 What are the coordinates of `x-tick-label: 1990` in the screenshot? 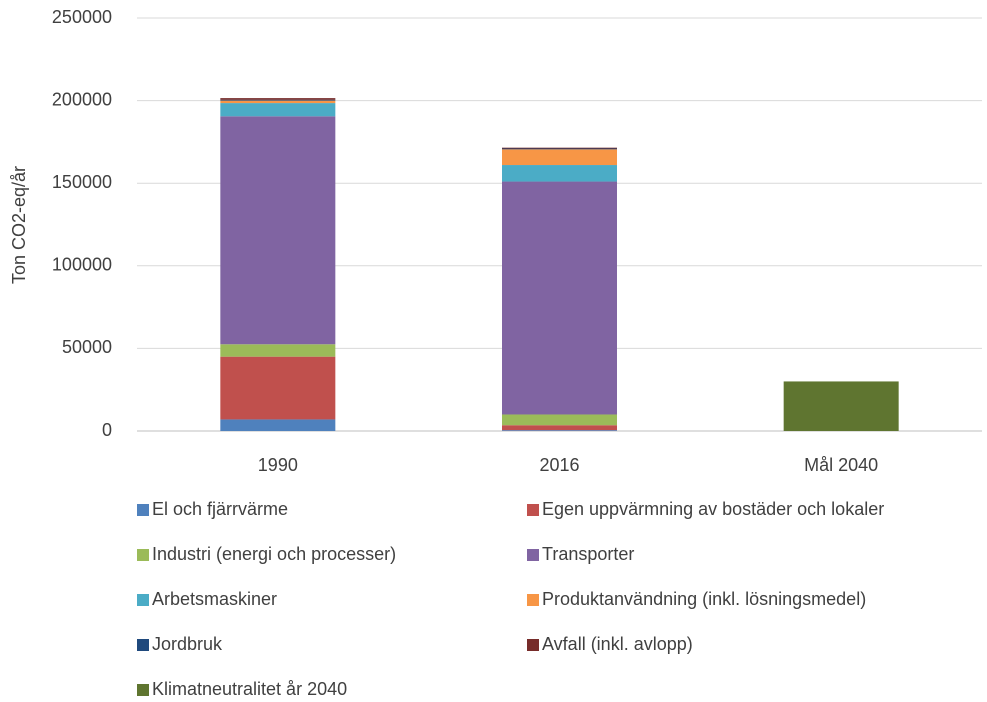 It's located at (278, 465).